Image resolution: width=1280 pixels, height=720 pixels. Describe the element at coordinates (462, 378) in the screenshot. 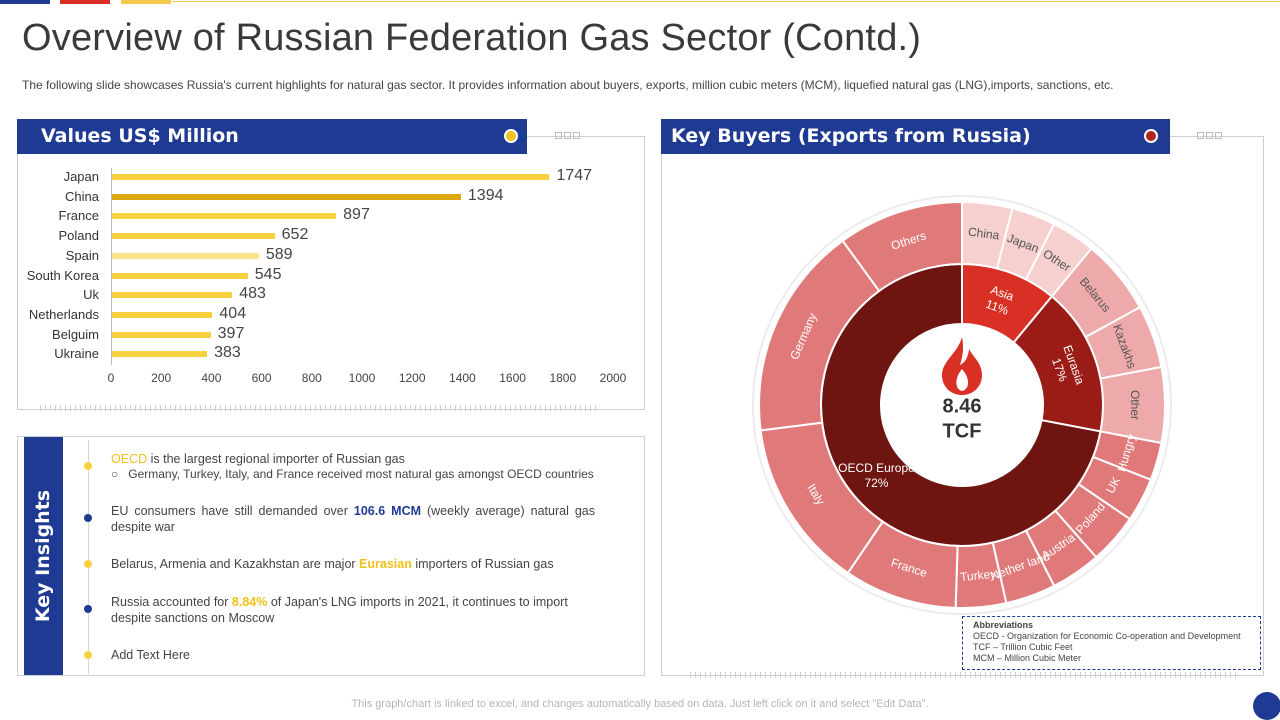

I see `x-tick-label: 1400` at that location.